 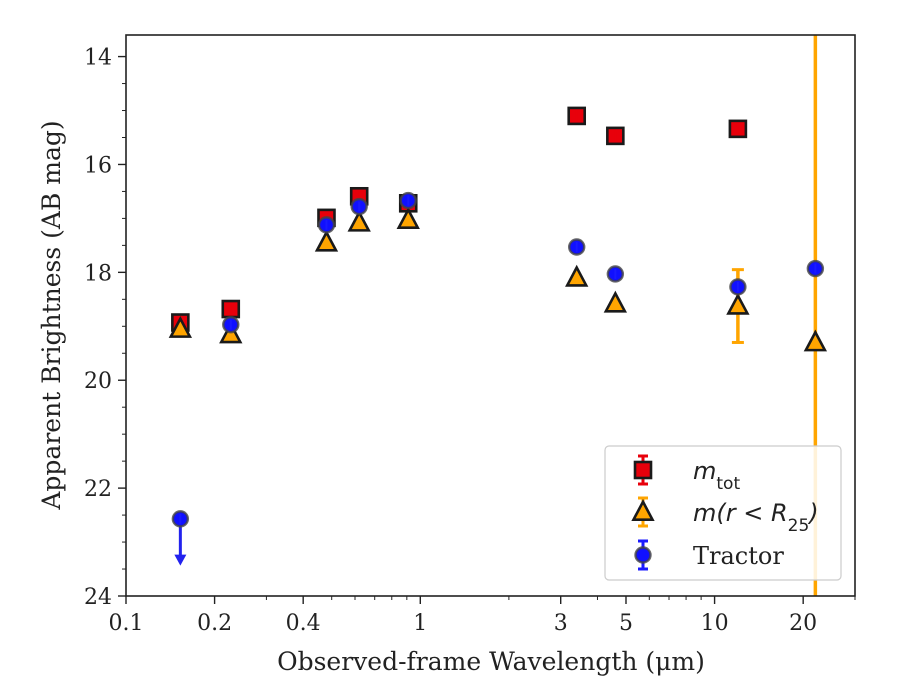 What do you see at coordinates (51, 315) in the screenshot?
I see `y-axis-title: Apparent Brightness (AB mag)` at bounding box center [51, 315].